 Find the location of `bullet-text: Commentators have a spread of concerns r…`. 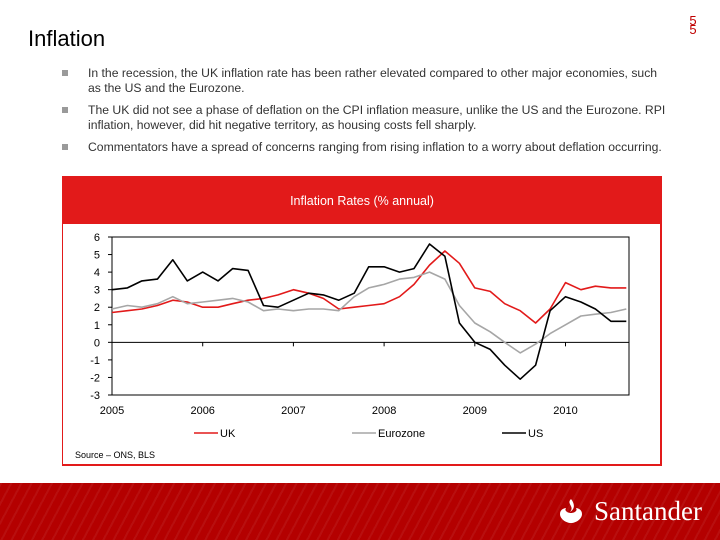

bullet-text: Commentators have a spread of concerns r… is located at coordinates (375, 147).